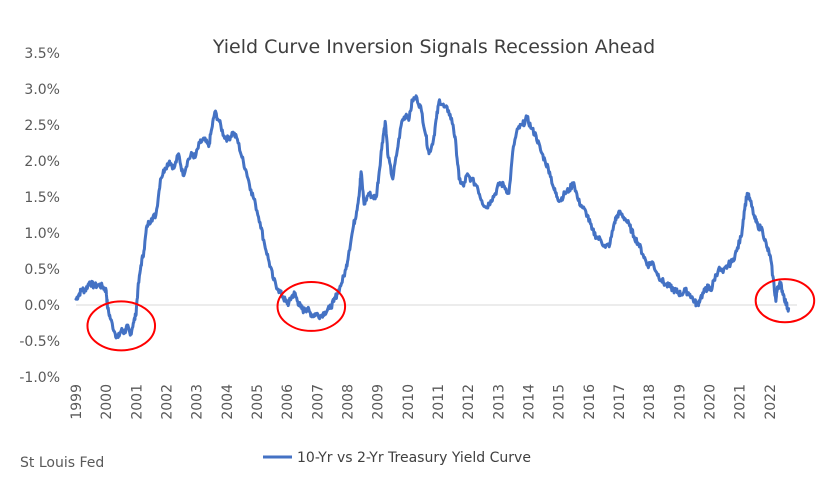  I want to click on x-tick-label: 2012, so click(469, 402).